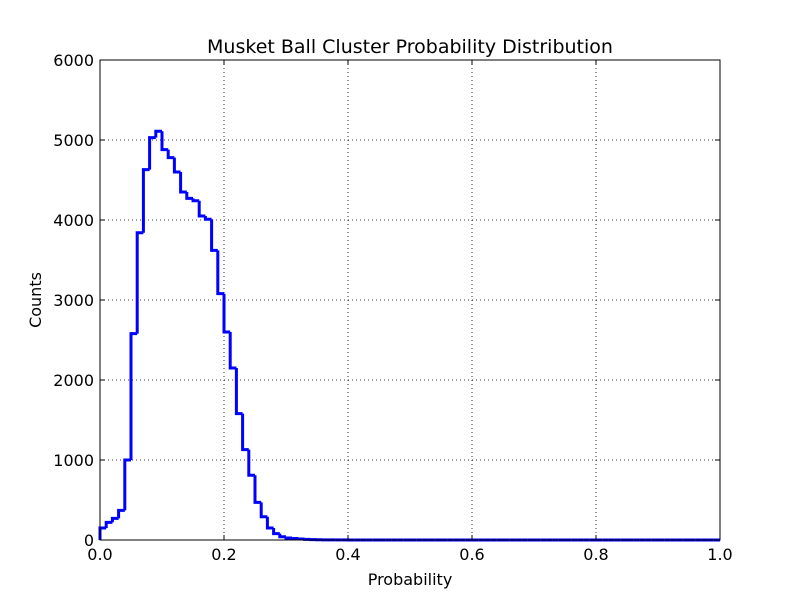  Describe the element at coordinates (73, 300) in the screenshot. I see `y-tick-label: 3000` at that location.